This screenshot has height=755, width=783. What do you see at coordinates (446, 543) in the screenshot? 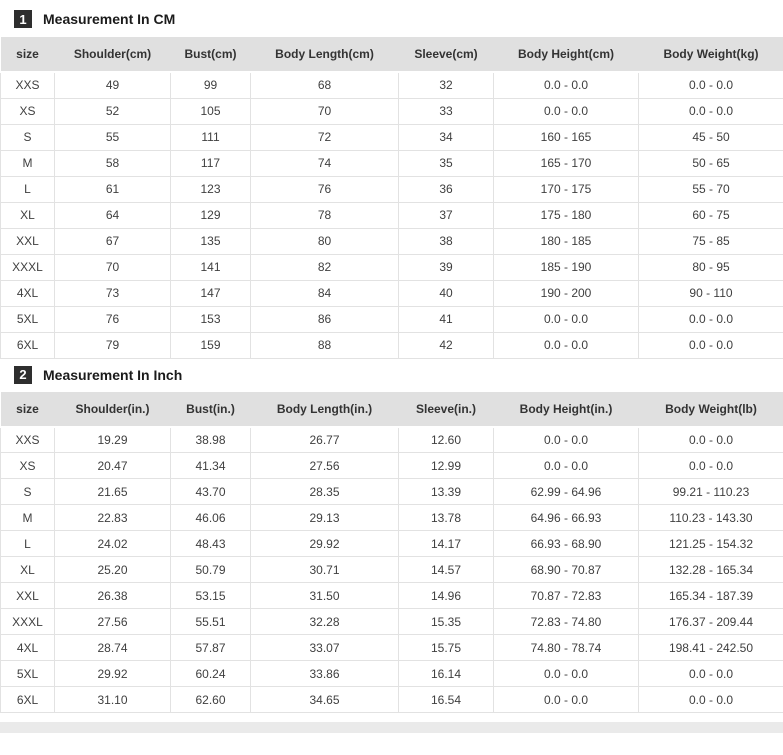
I see `value-cell: 14.17` at bounding box center [446, 543].